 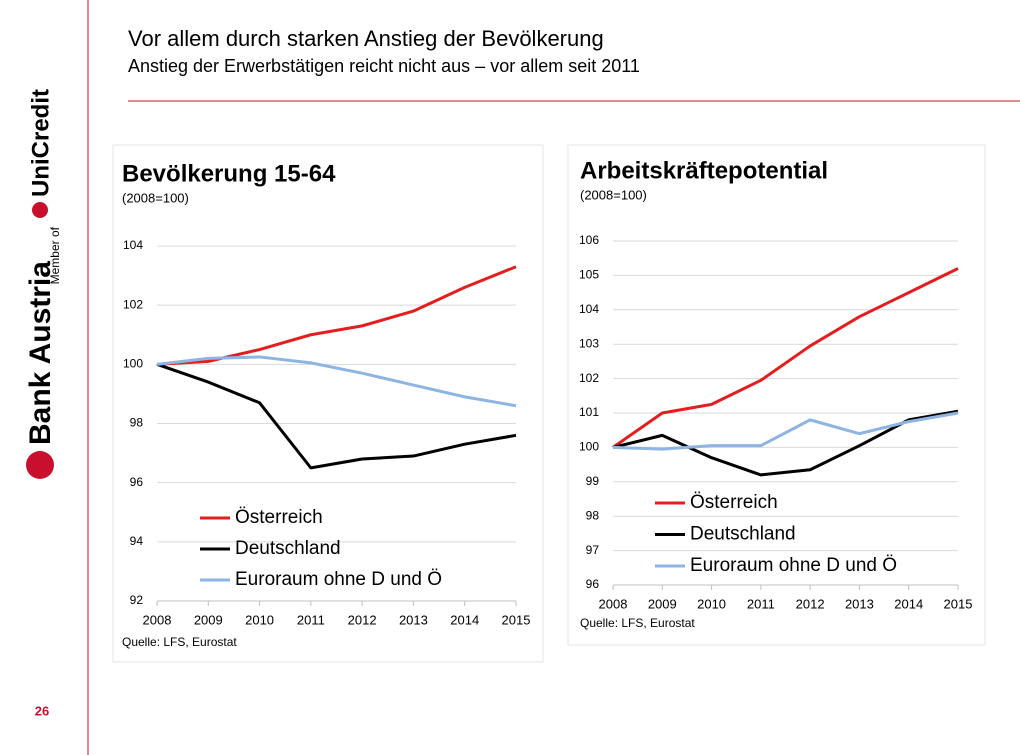 What do you see at coordinates (137, 600) in the screenshot?
I see `y-tick-label: 92` at bounding box center [137, 600].